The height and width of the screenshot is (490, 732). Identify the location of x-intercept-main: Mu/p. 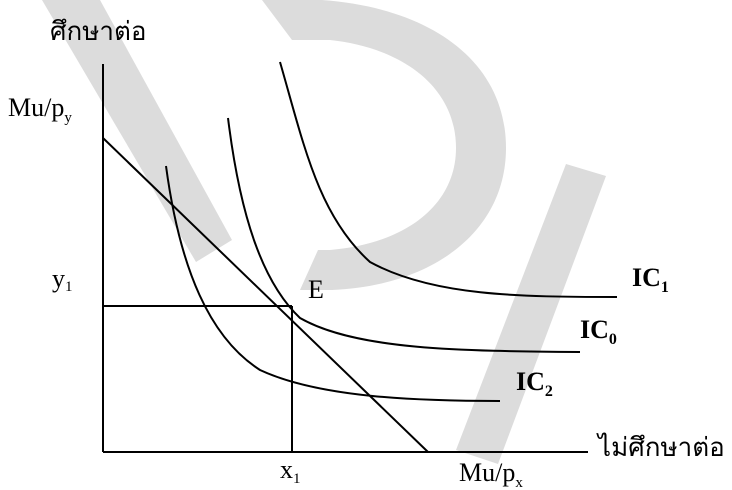
(487, 472).